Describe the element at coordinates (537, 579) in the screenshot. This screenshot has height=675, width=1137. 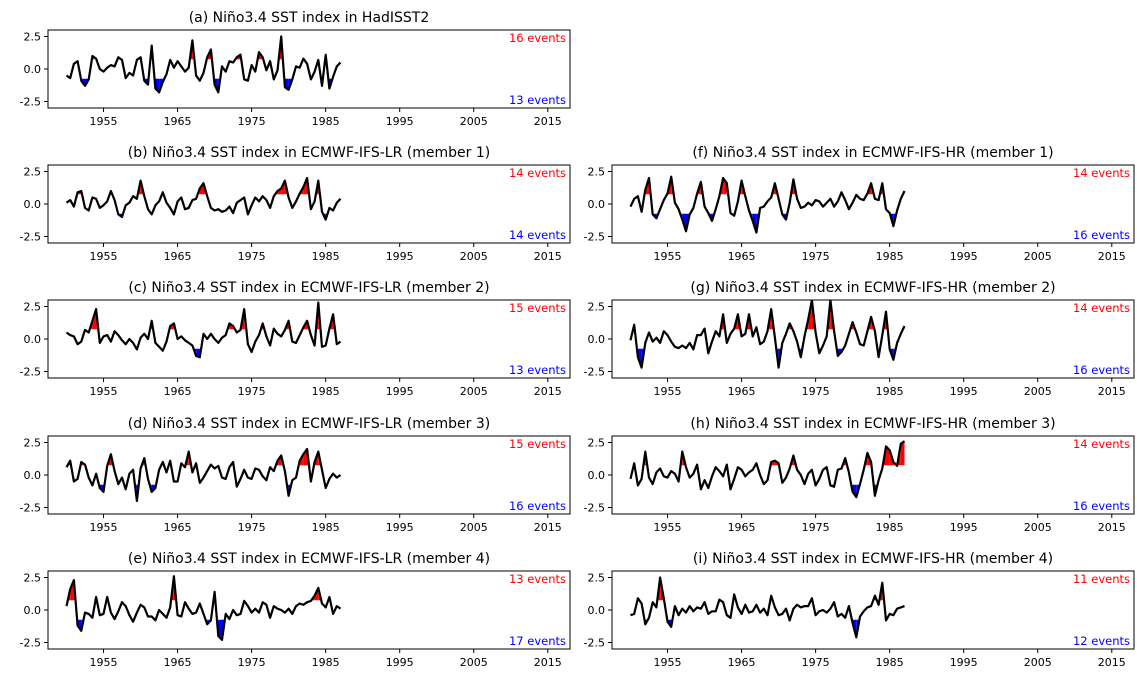
I see `warm-events-label: 13 events` at that location.